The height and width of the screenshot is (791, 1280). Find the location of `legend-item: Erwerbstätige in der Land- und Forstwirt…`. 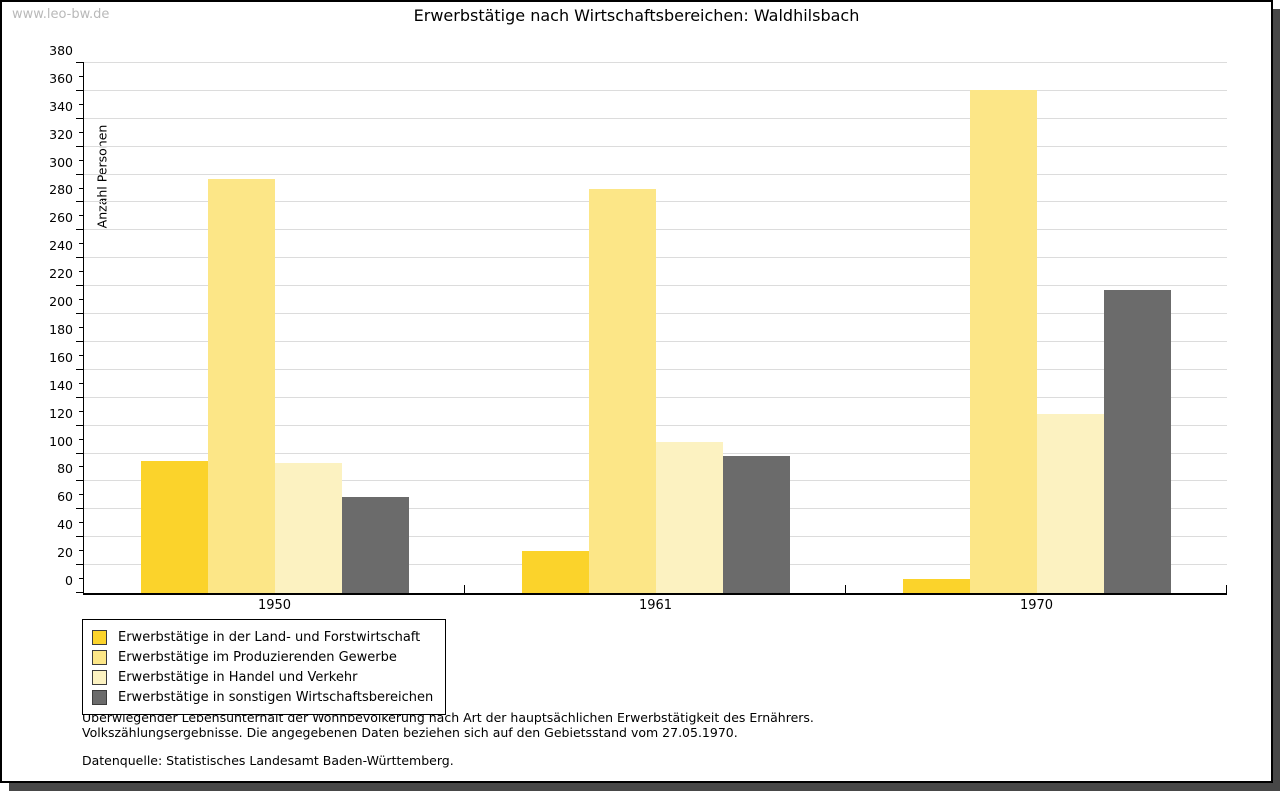

legend-item: Erwerbstätige in der Land- und Forstwirt… is located at coordinates (262, 637).